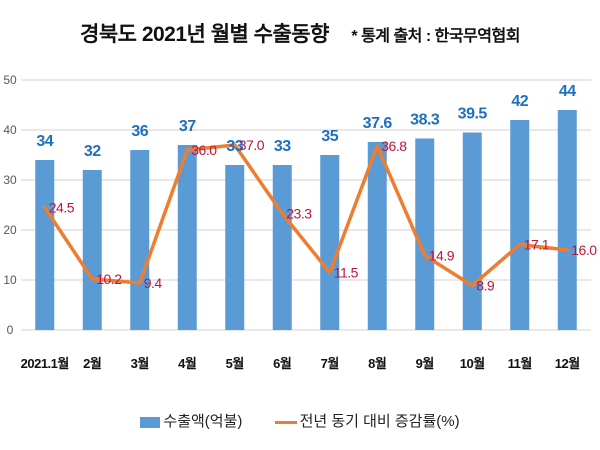 This screenshot has height=450, width=600. I want to click on line-data-label: 9.4, so click(153, 283).